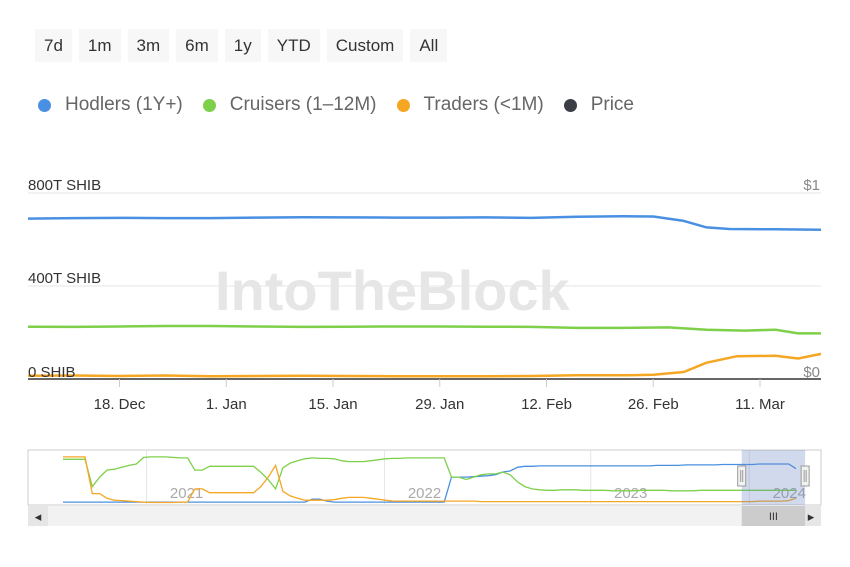 This screenshot has height=567, width=850. What do you see at coordinates (197, 45) in the screenshot?
I see `range-button-6m: 6m` at bounding box center [197, 45].